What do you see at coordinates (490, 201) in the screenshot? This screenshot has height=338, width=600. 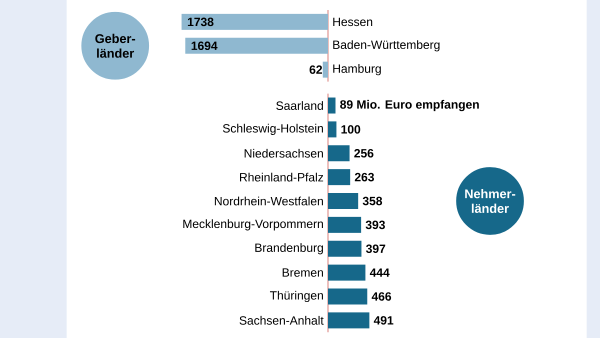 I see `text: Nehmer- länder` at bounding box center [490, 201].